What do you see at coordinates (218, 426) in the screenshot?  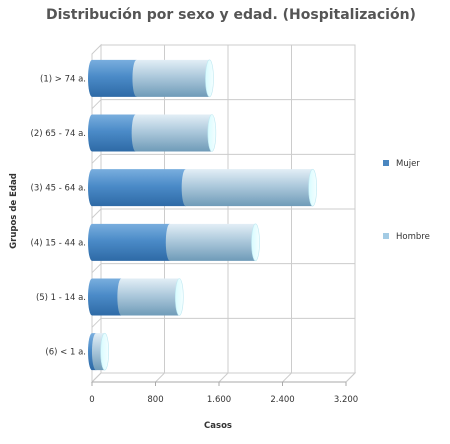 I see `x-axis-title: Casos` at bounding box center [218, 426].